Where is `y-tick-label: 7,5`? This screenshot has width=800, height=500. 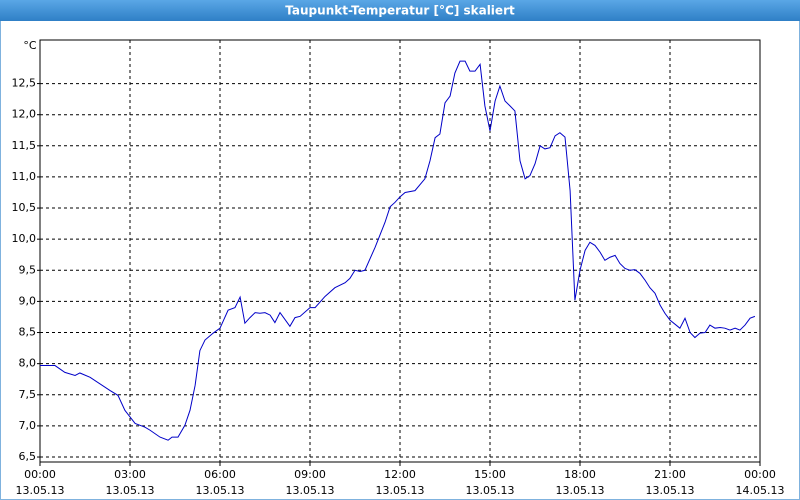
y-tick-label: 7,5 is located at coordinates (28, 394).